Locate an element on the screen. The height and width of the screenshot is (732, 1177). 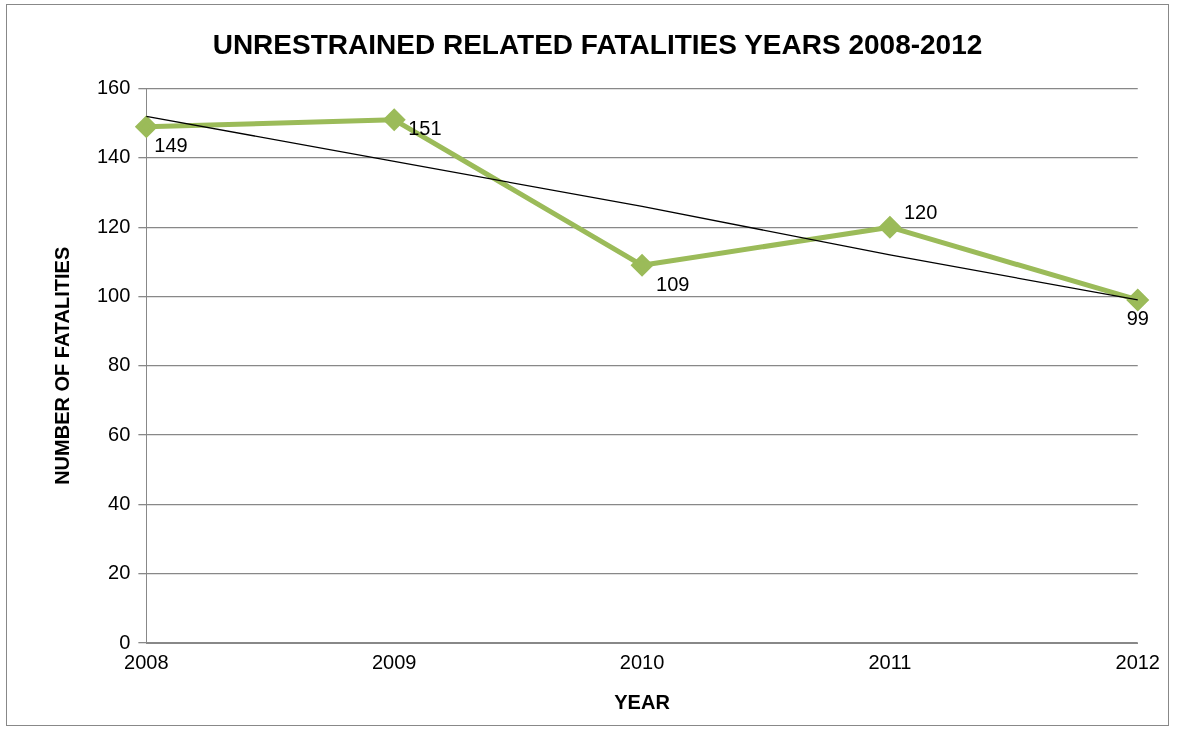
y-tick-label: 0 is located at coordinates (125, 641).